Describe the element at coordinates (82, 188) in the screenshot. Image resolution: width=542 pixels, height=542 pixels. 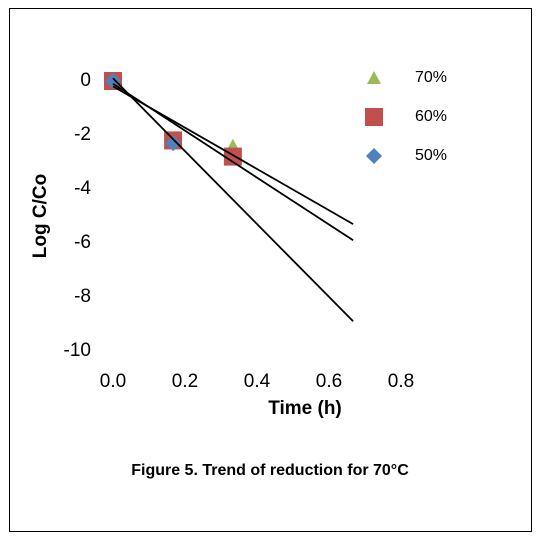
I see `y-tick-label: -4` at that location.